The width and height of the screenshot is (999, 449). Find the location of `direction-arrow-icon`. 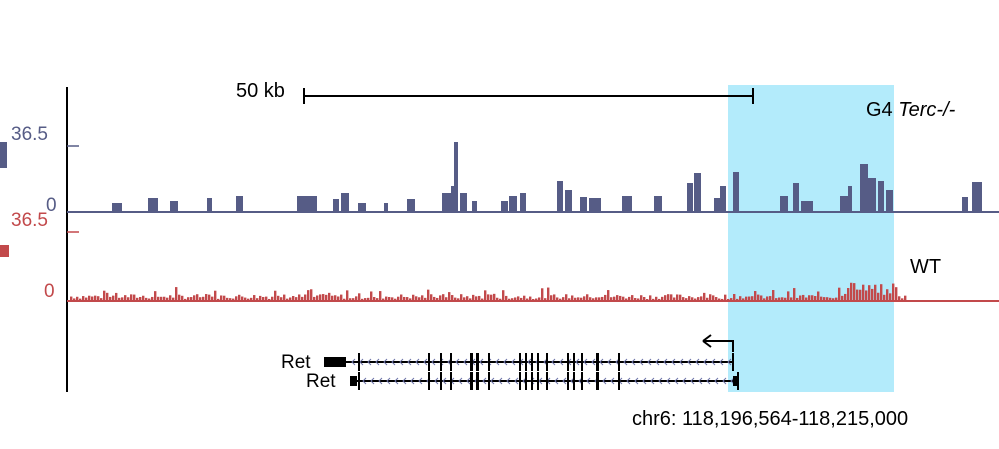

direction-arrow-icon is located at coordinates (718, 343).